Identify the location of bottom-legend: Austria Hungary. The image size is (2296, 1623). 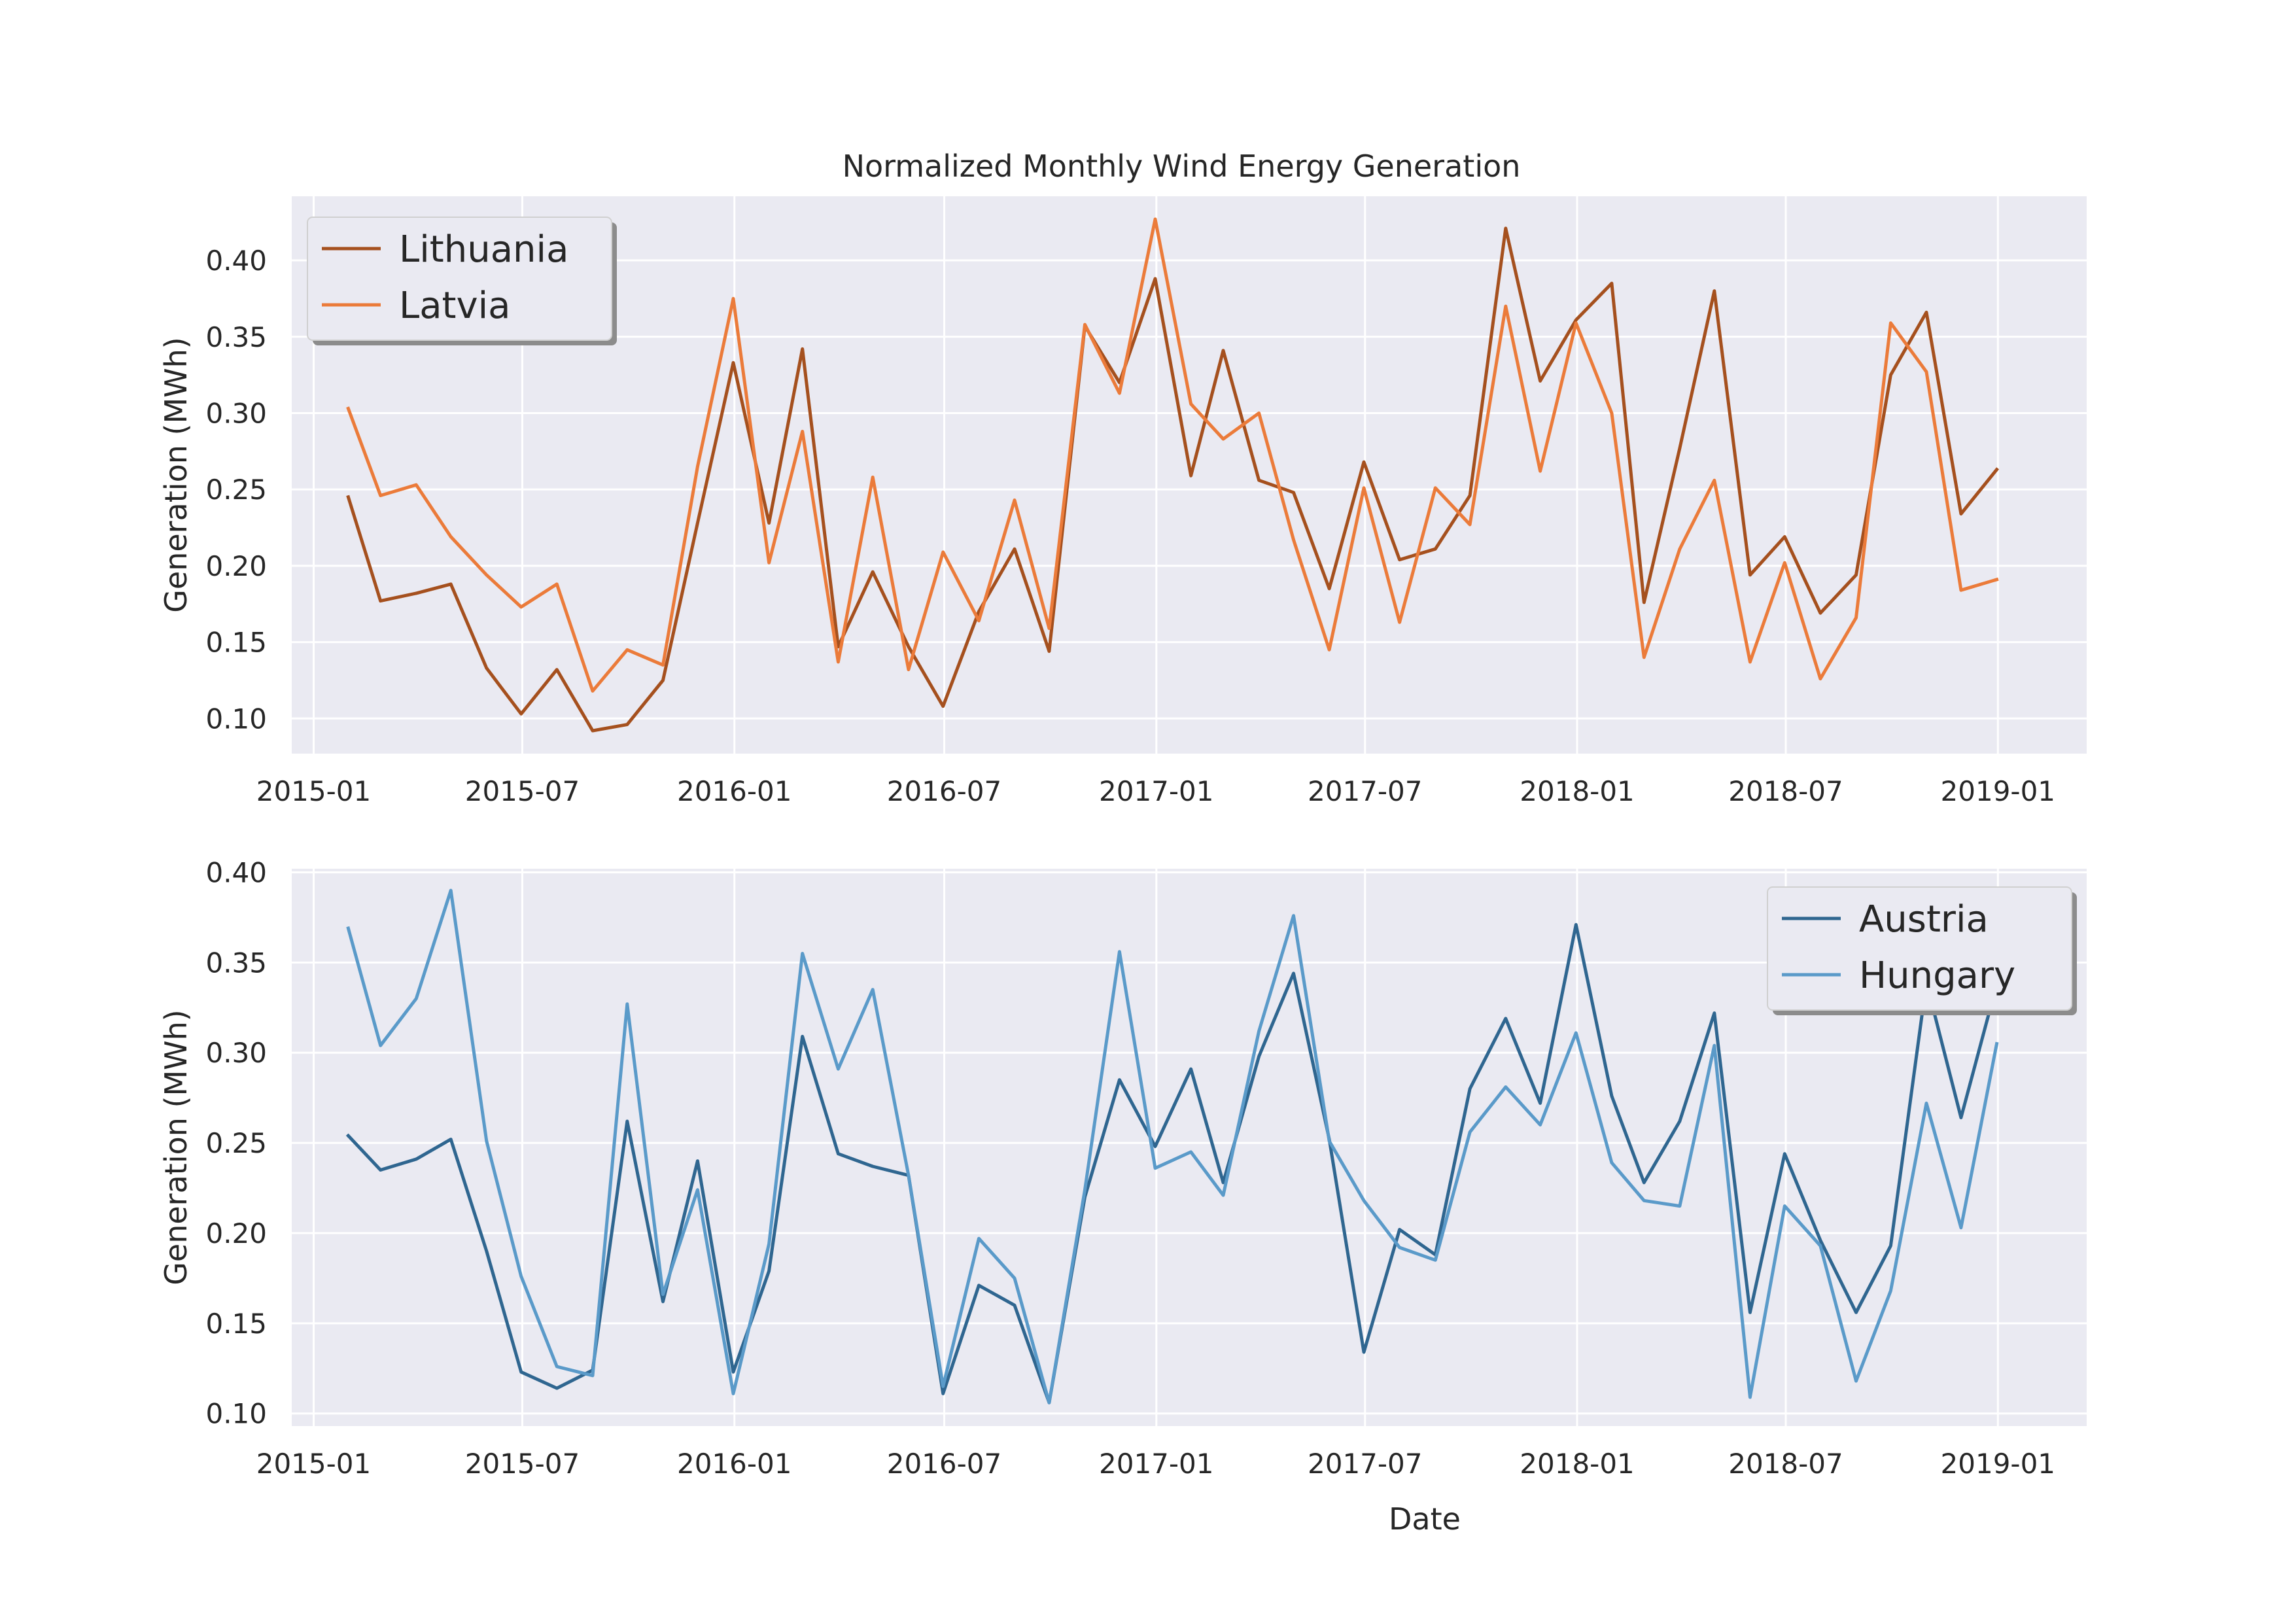
(1922, 951).